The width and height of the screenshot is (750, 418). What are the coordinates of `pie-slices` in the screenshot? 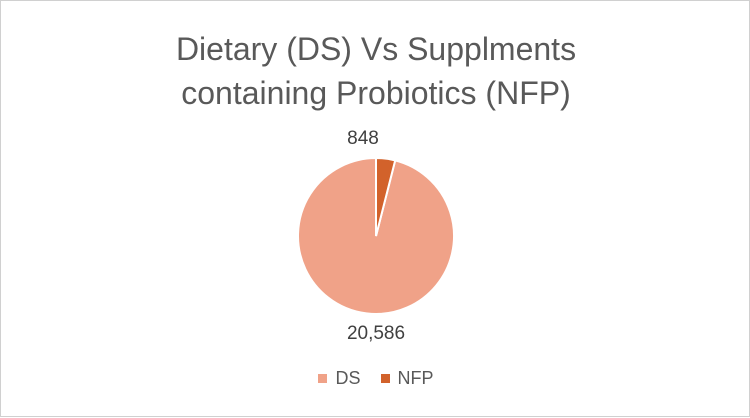 It's located at (376, 235).